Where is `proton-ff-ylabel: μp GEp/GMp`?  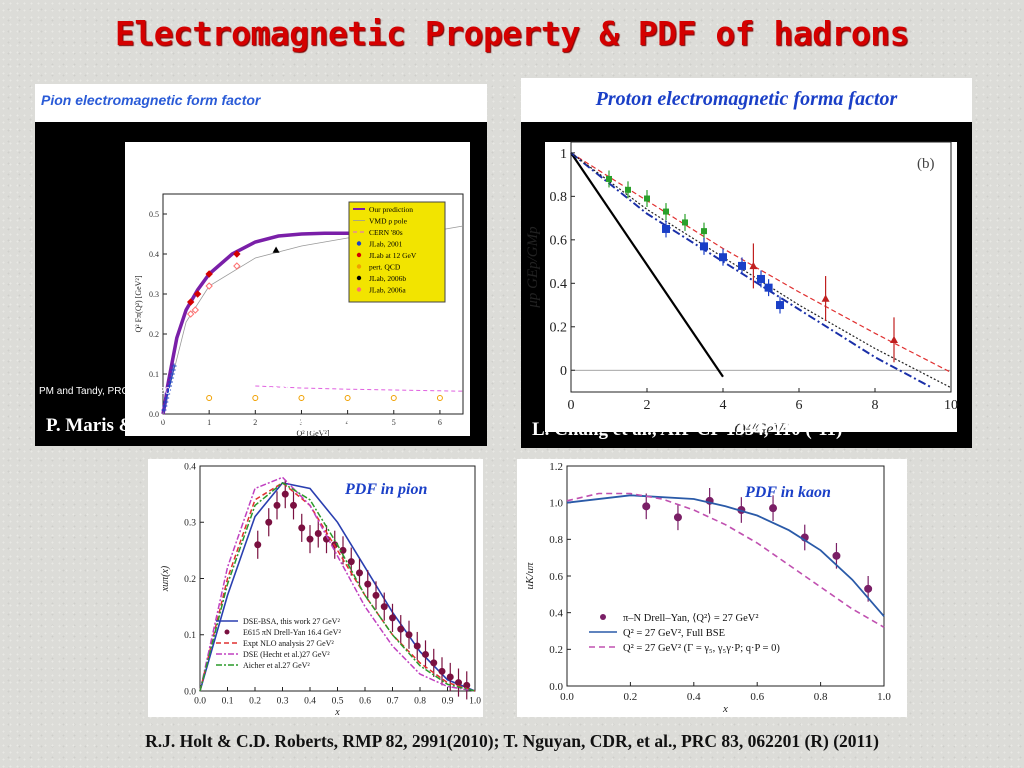
proton-ff-ylabel: μp GEp/GMp is located at coordinates (533, 267).